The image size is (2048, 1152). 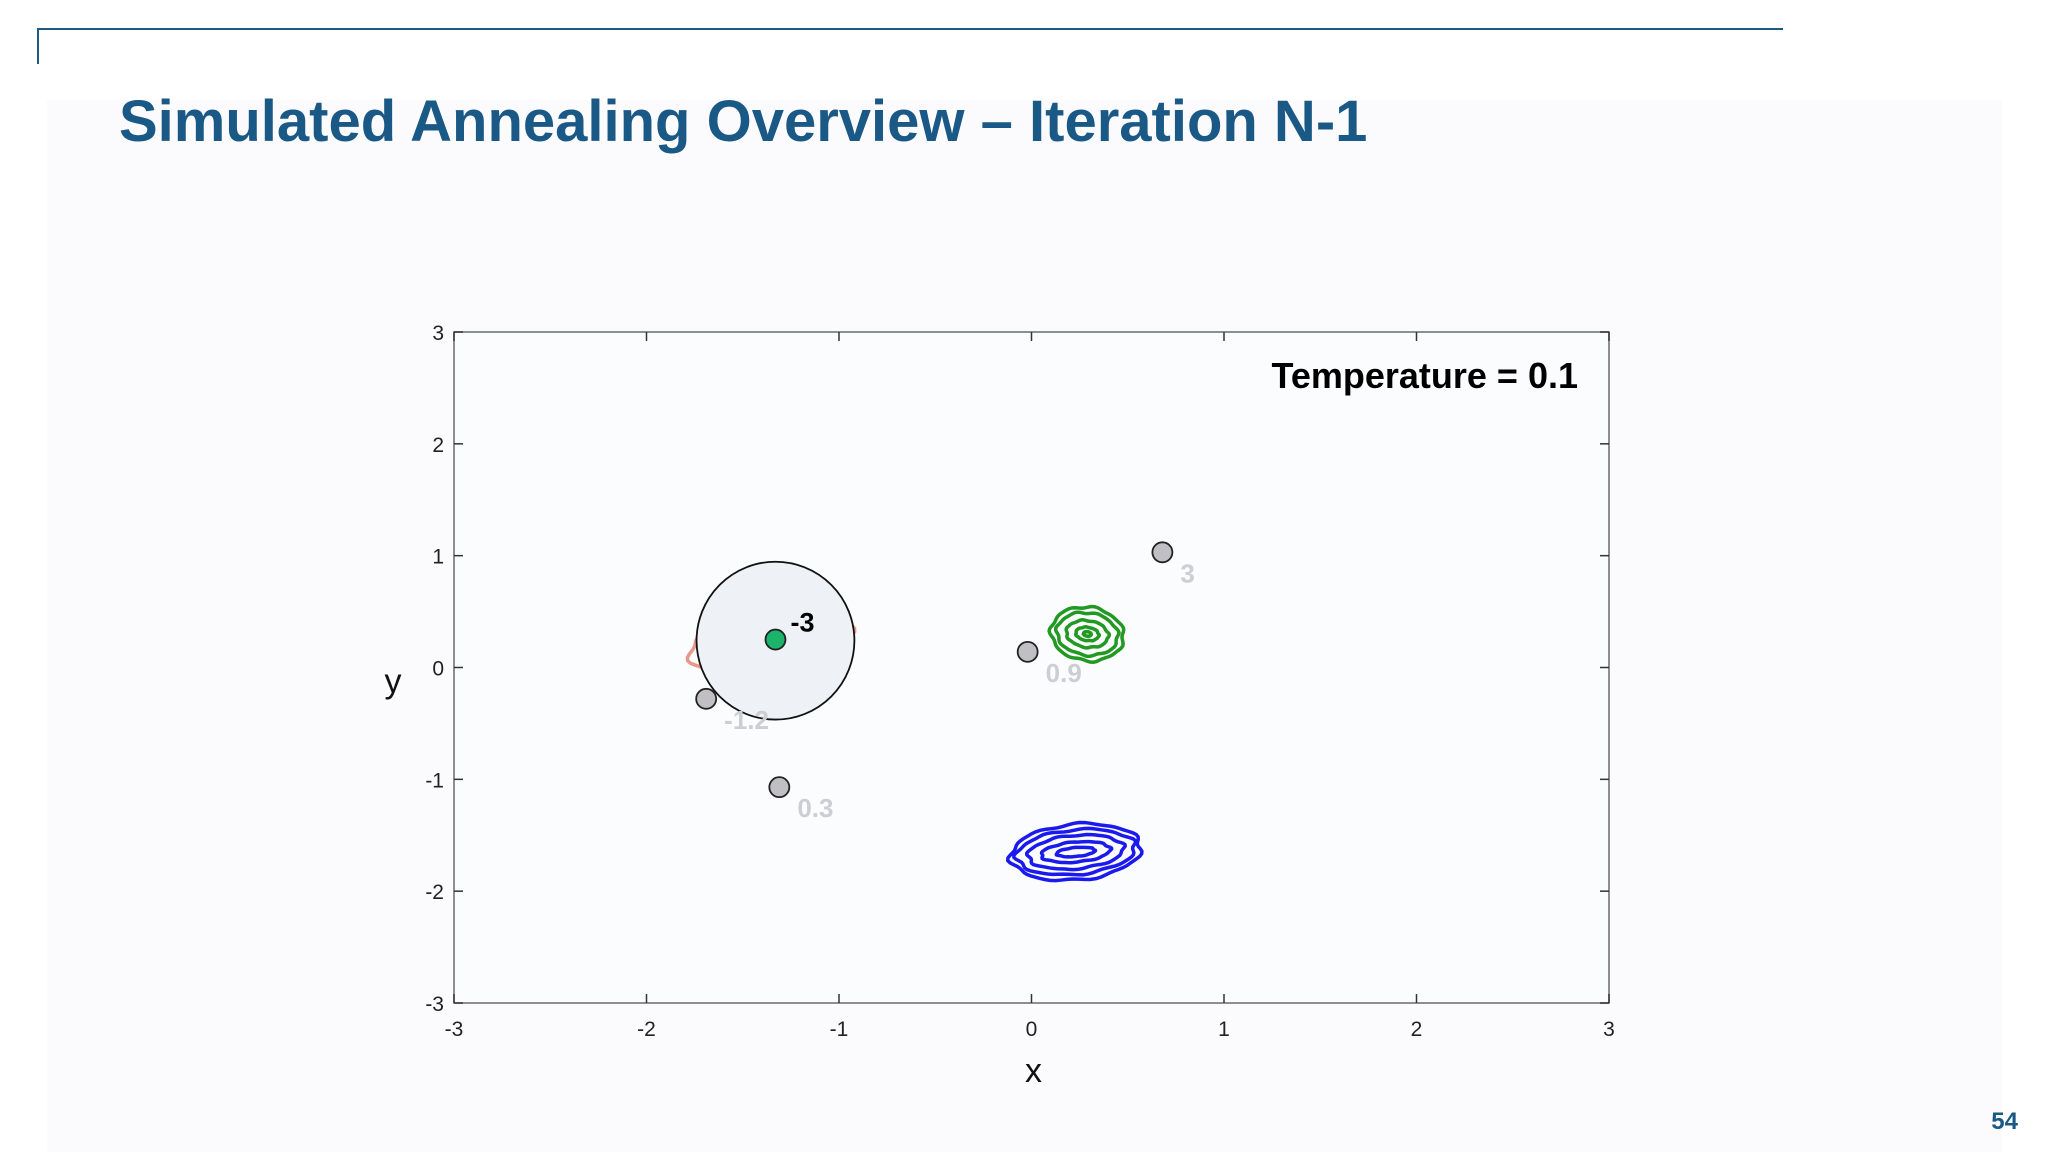 I want to click on header-rule, so click(x=910, y=29).